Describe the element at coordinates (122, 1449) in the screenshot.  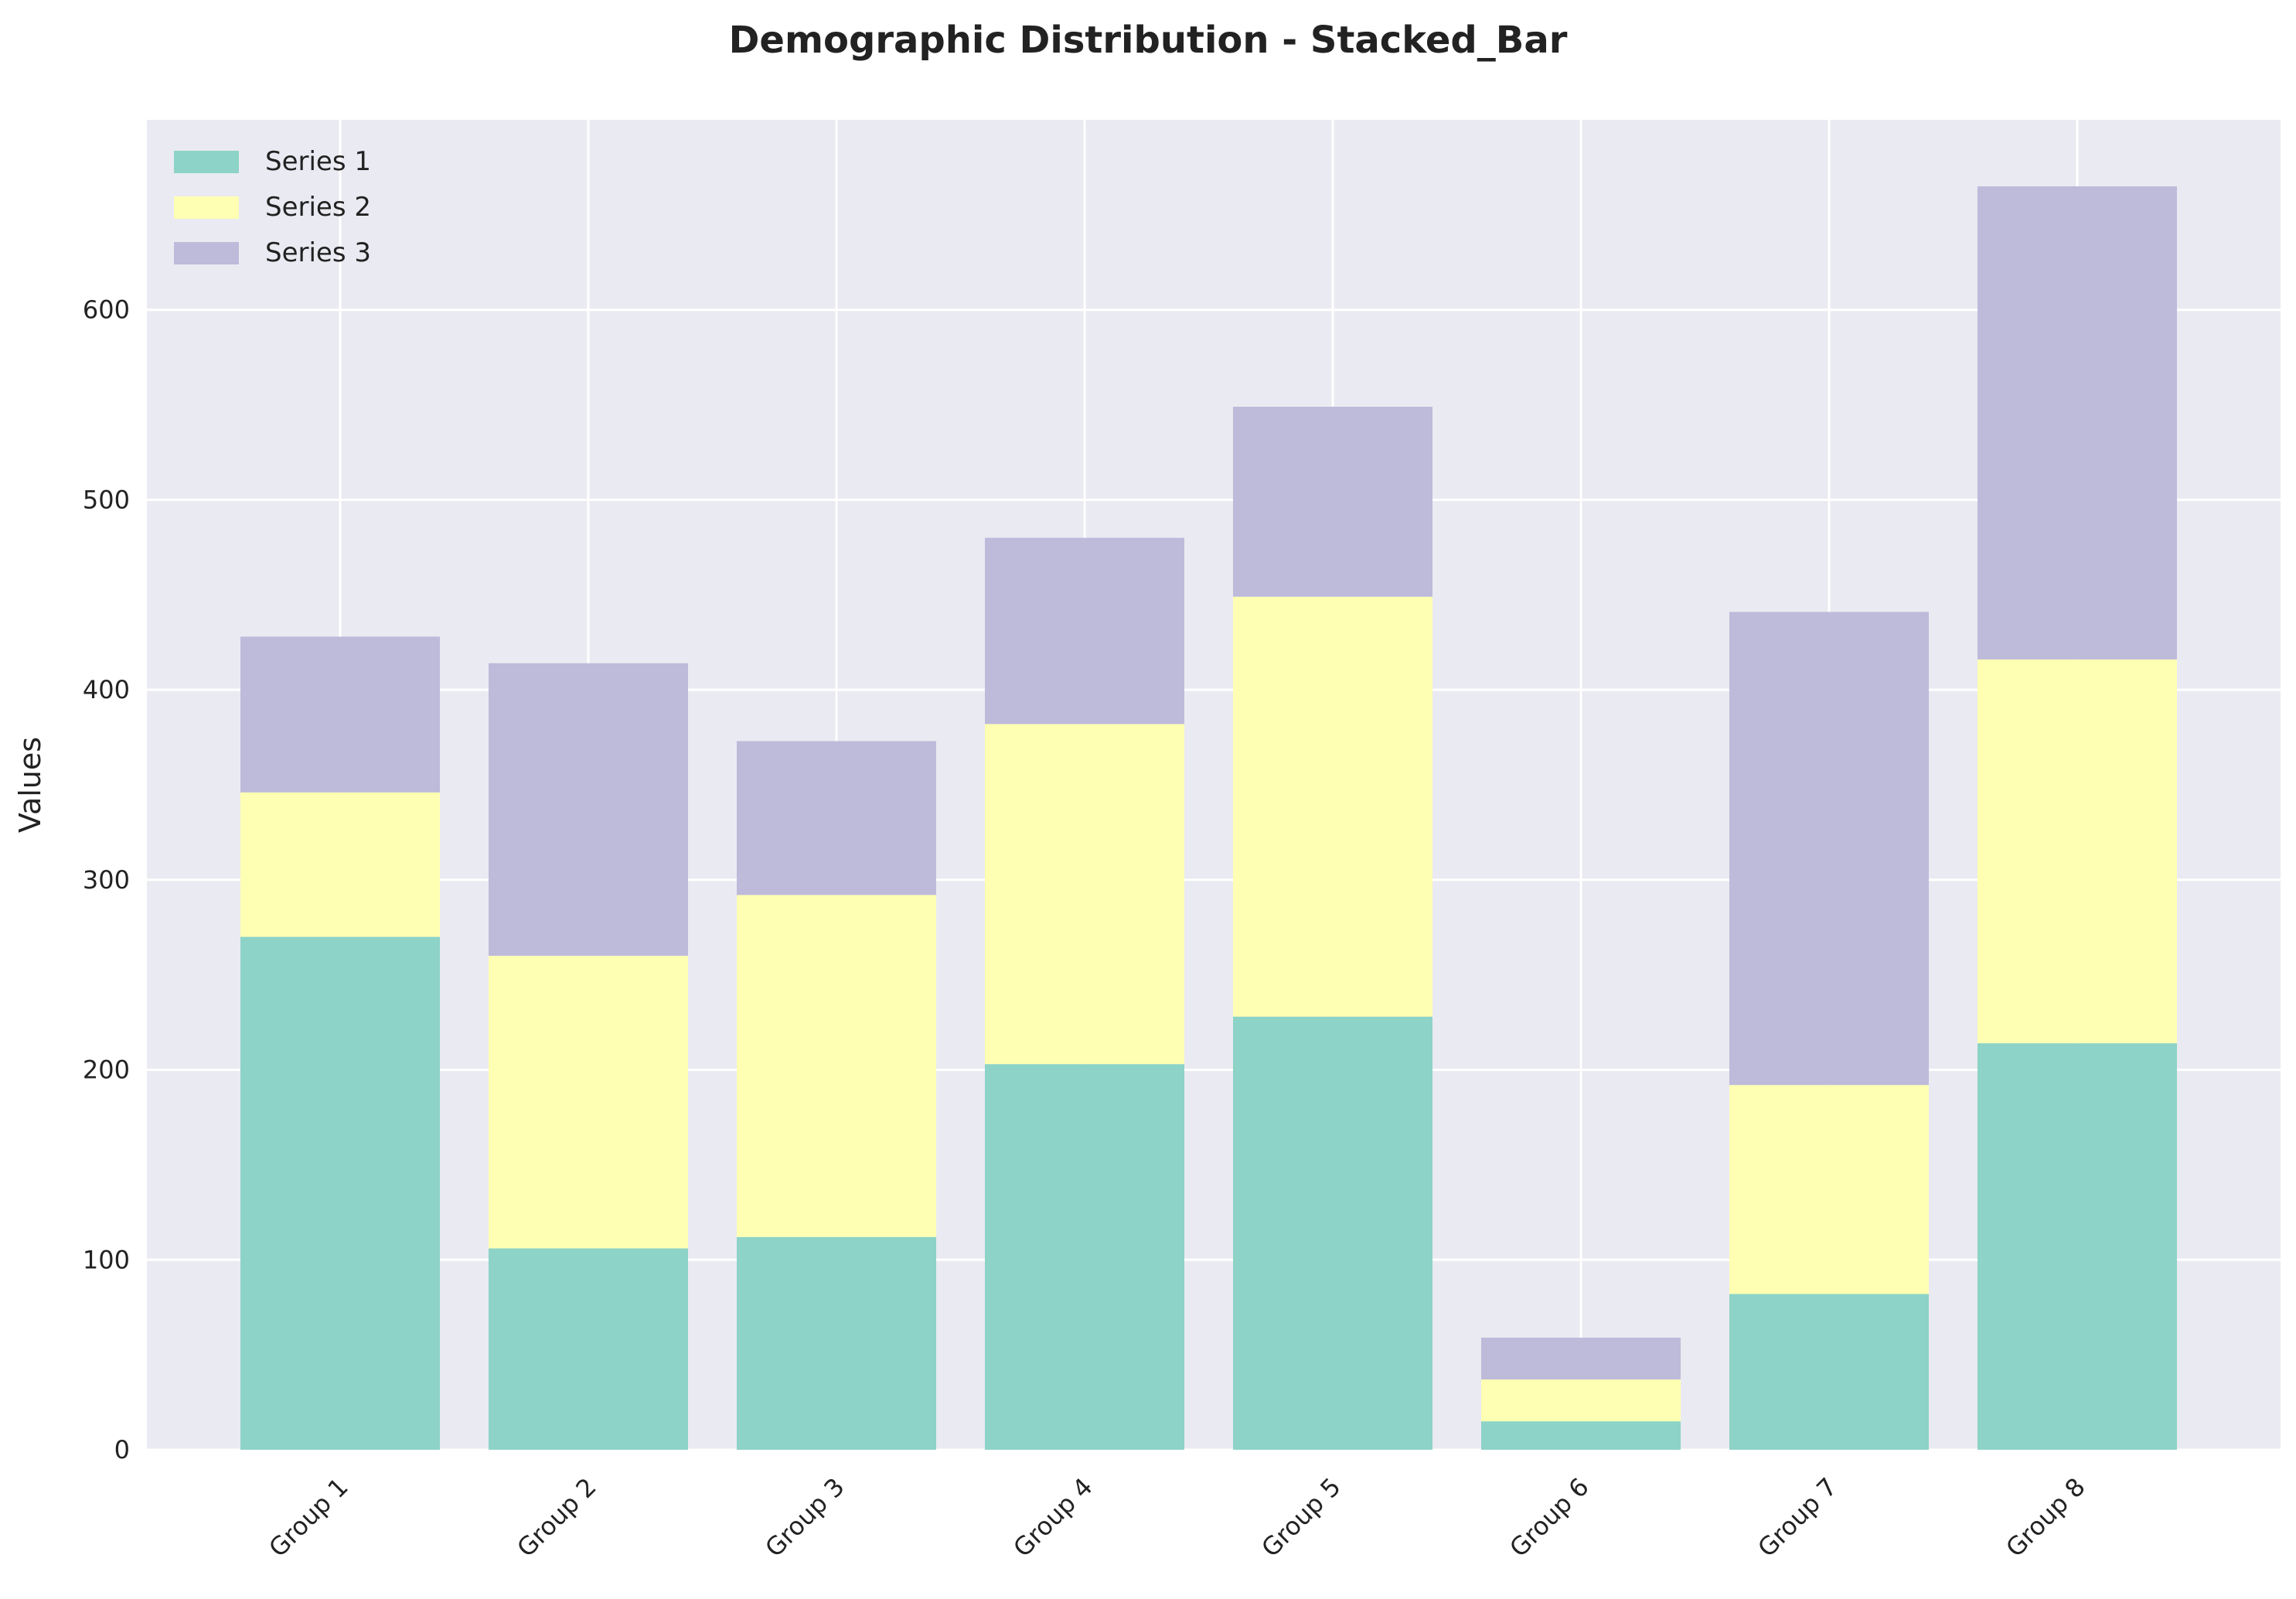
I see `y-tick-label: 0` at that location.